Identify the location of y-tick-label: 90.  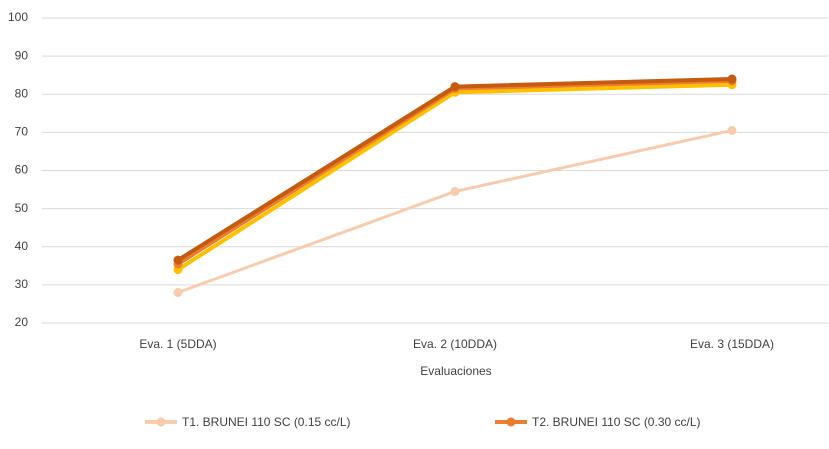
(22, 55).